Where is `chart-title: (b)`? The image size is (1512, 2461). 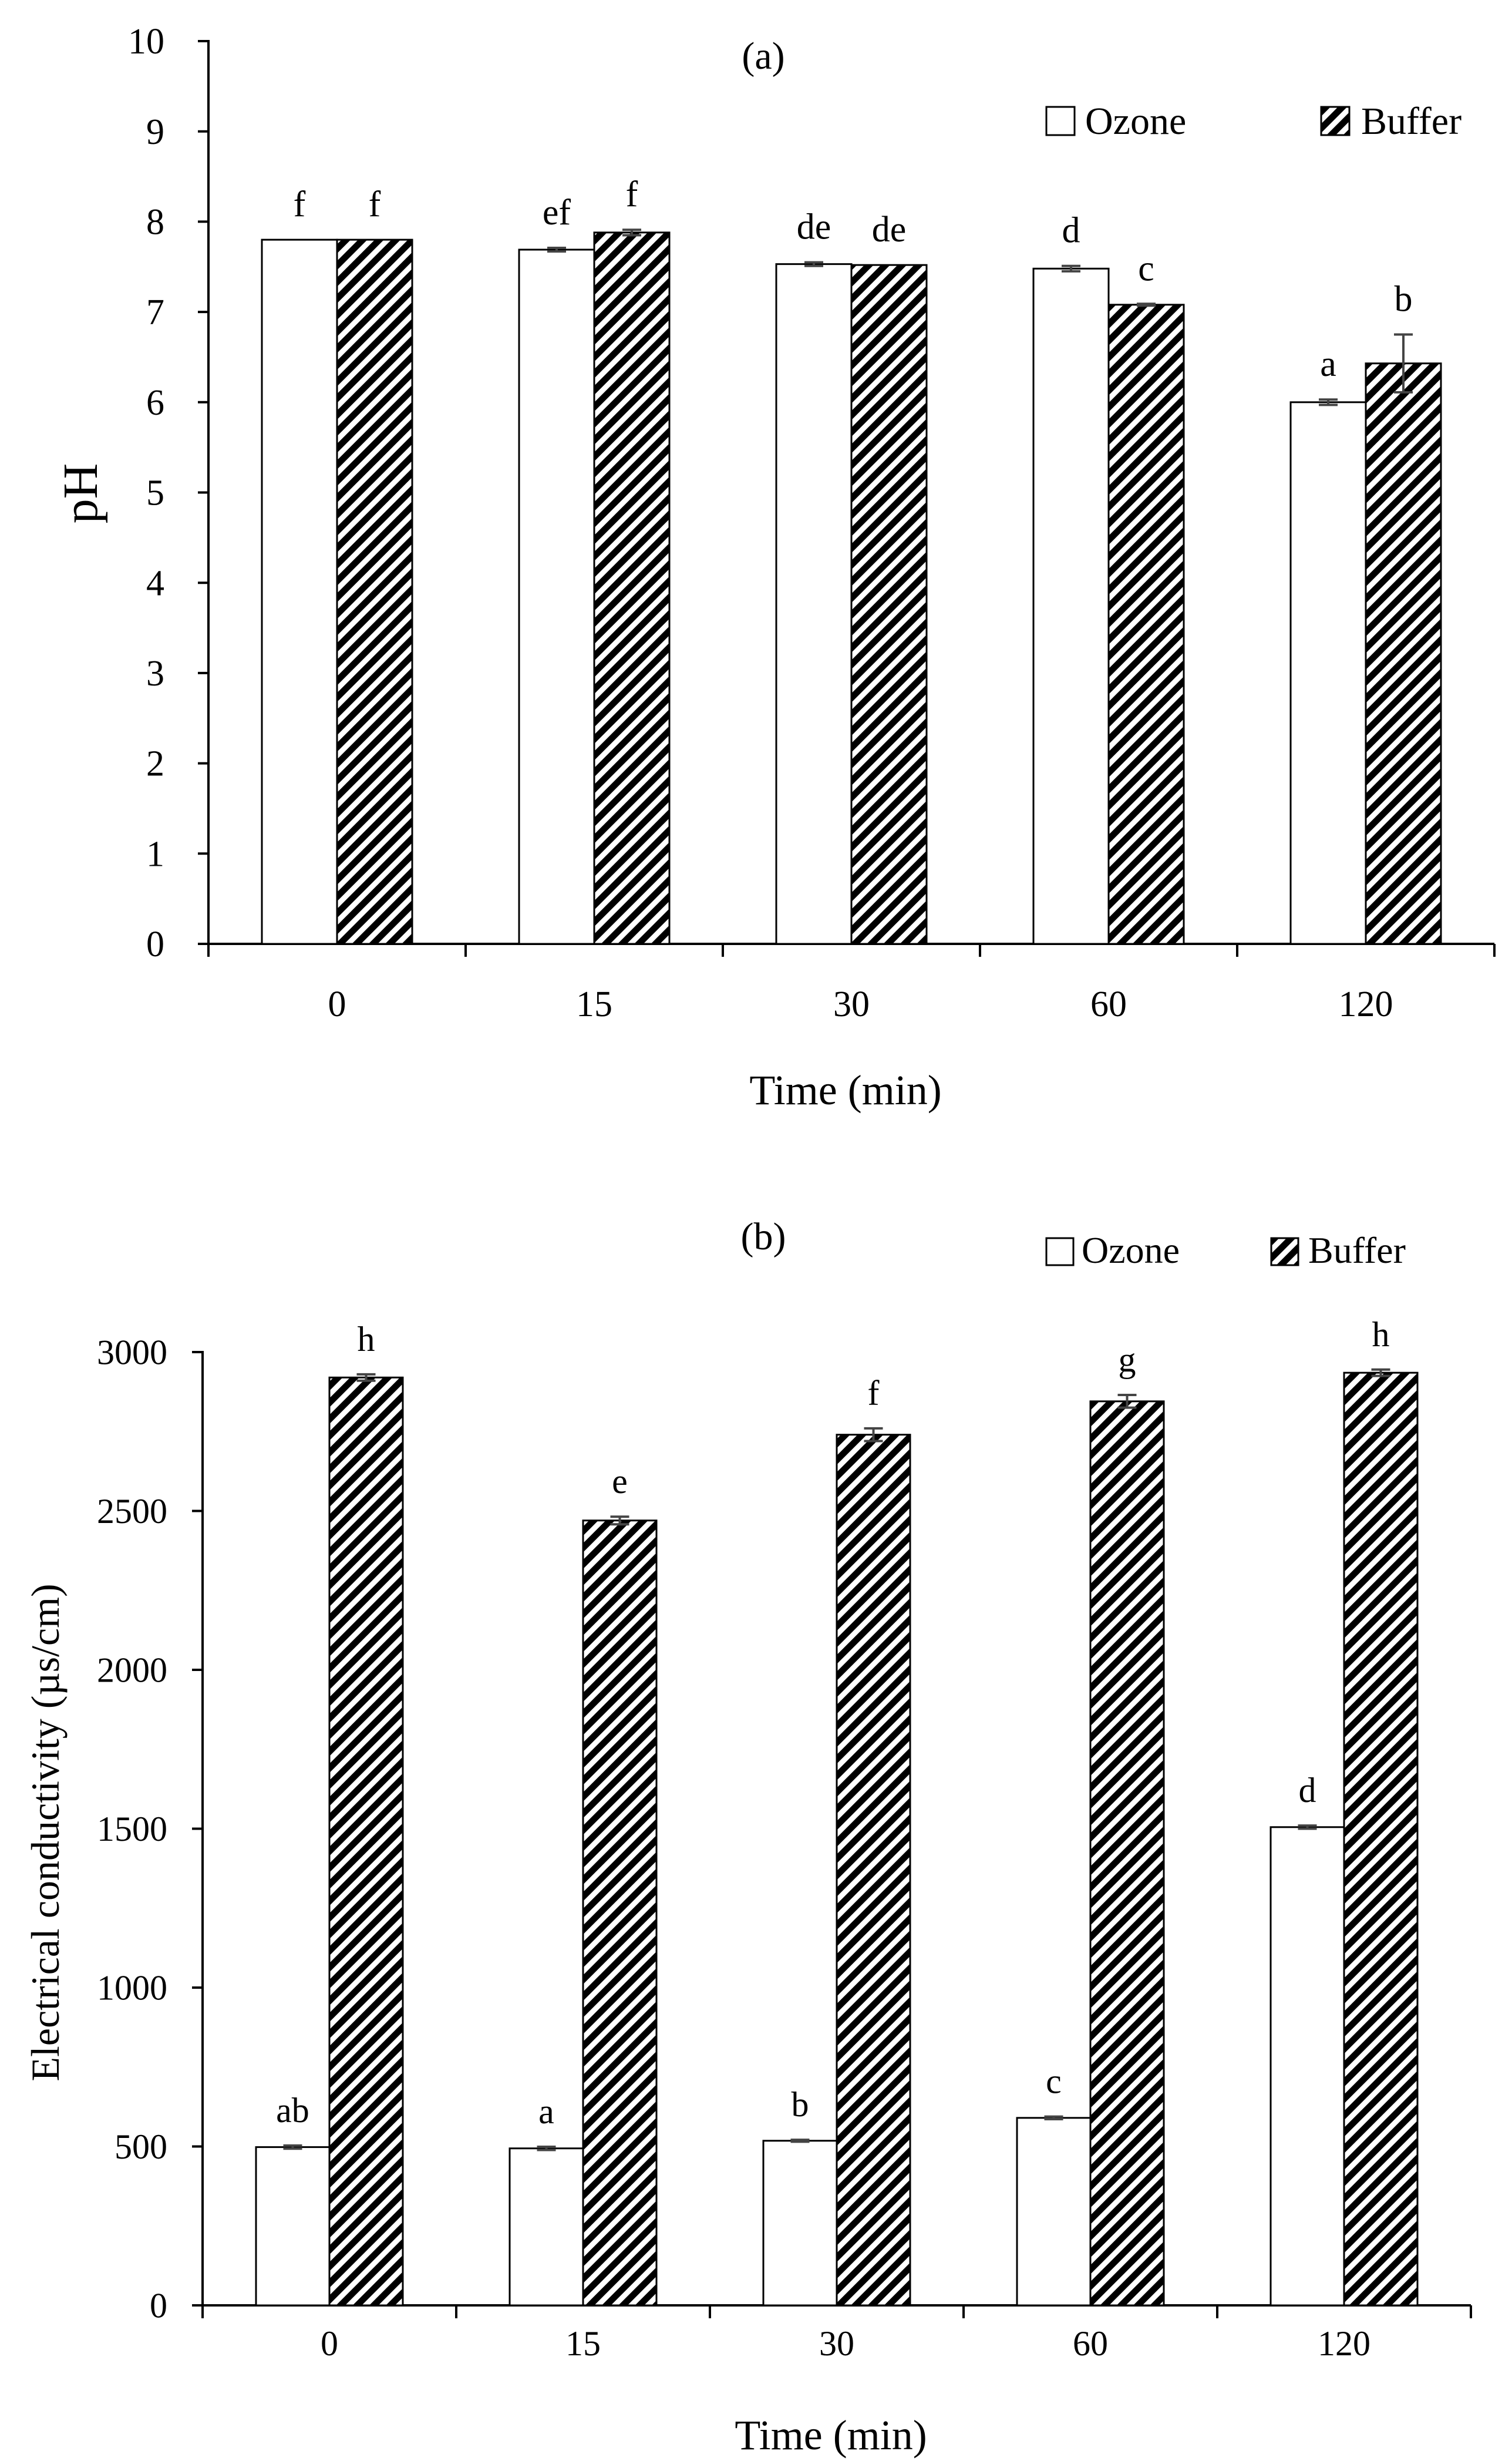
chart-title: (b) is located at coordinates (763, 1236).